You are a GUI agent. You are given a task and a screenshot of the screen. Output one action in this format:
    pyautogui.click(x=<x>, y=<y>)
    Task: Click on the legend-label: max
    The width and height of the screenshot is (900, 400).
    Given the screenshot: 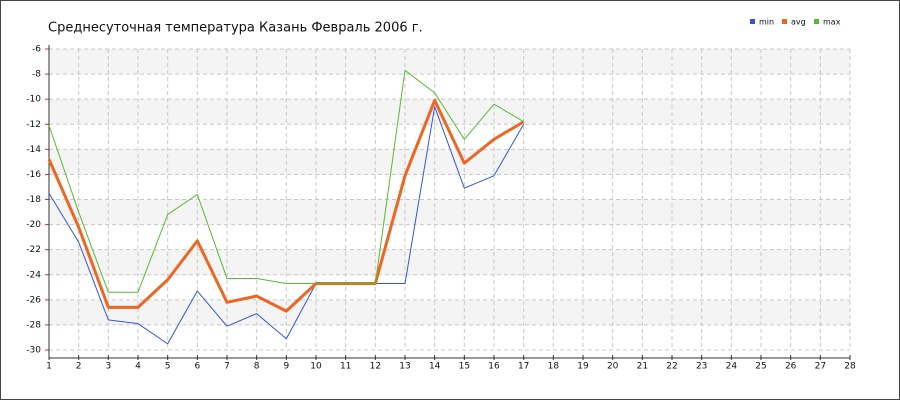 What is the action you would take?
    pyautogui.click(x=832, y=22)
    